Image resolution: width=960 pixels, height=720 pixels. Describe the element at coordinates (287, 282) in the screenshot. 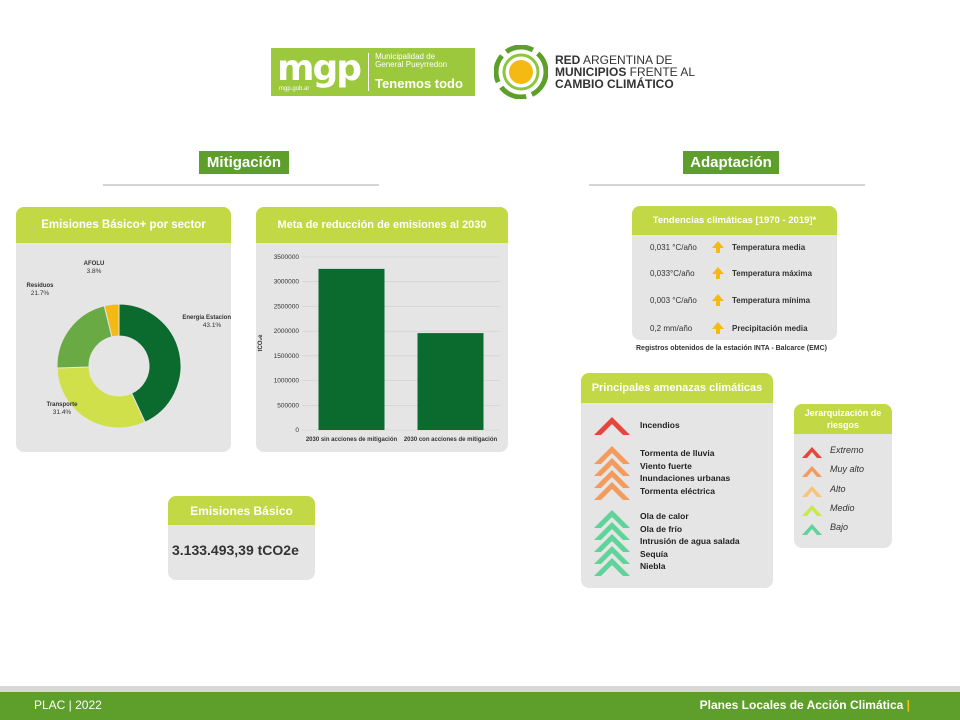

I see `y-tick-label: 3000000` at that location.